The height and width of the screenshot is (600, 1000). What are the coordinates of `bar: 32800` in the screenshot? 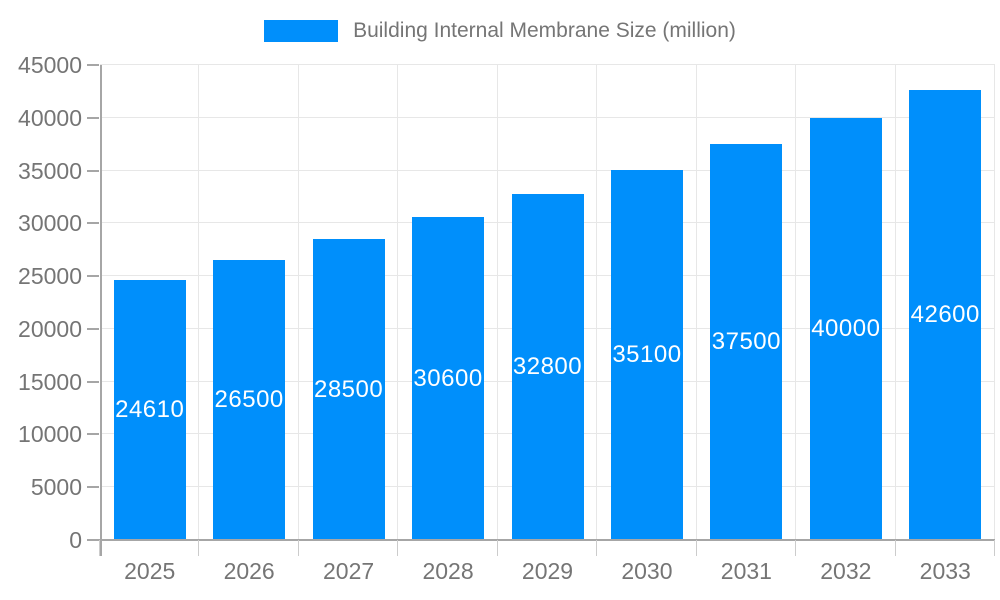 It's located at (547, 366).